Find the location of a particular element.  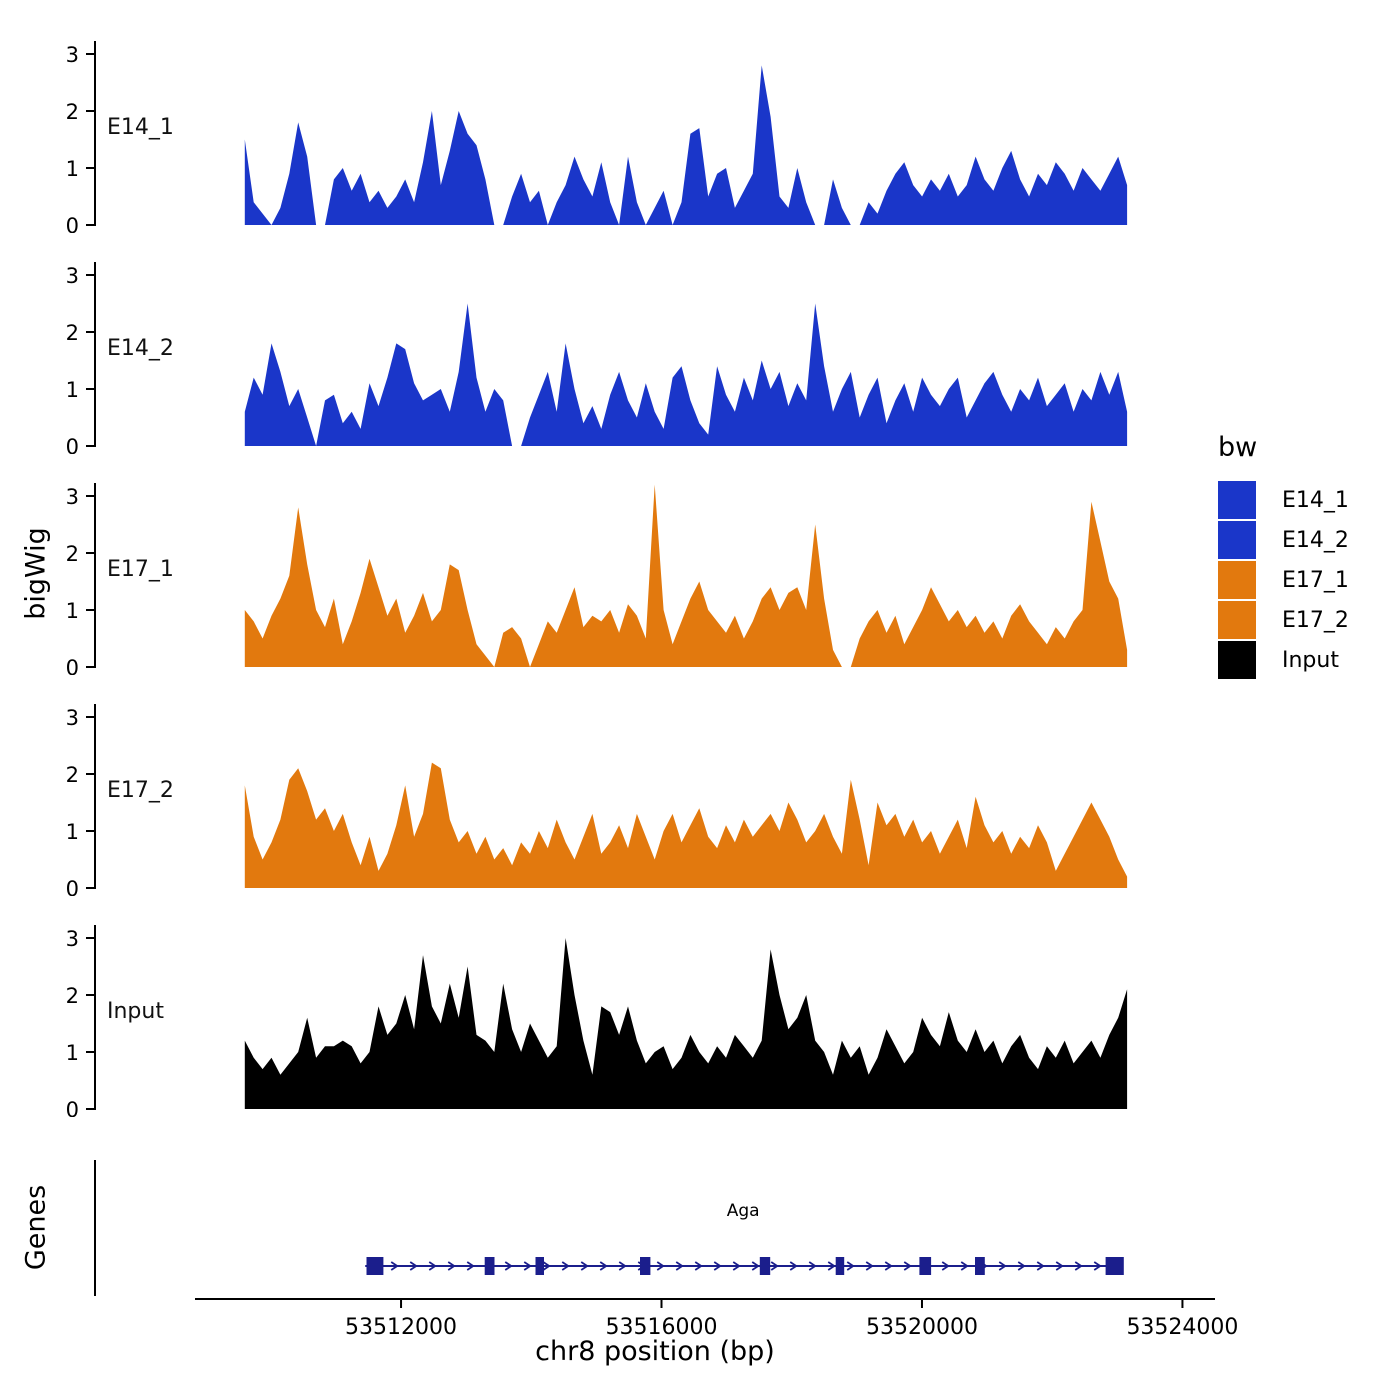

legend-entry-Input: Input is located at coordinates (1308, 660).